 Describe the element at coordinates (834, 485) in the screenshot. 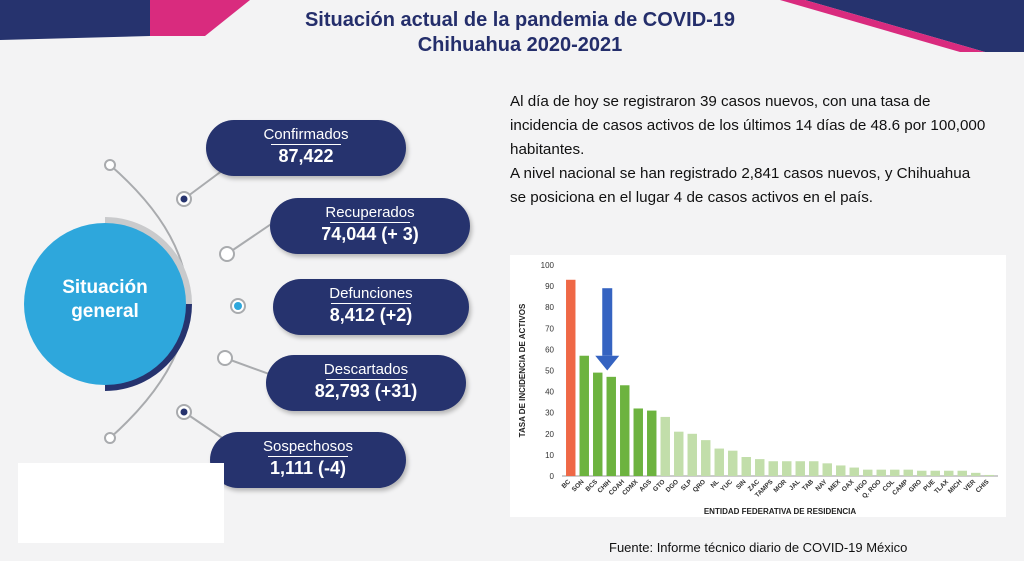

I see `x-tick-label: MEX` at that location.